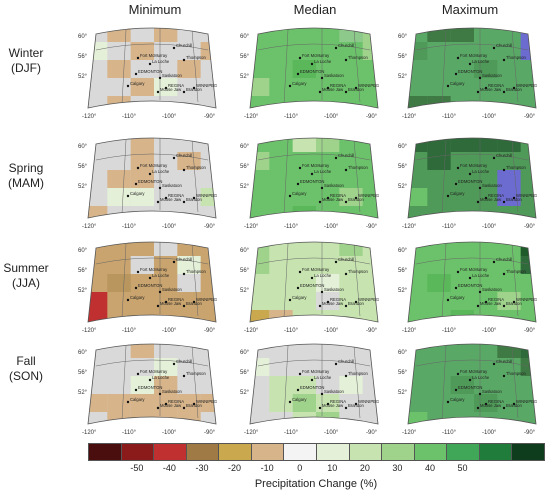 The width and height of the screenshot is (550, 494). Describe the element at coordinates (470, 71) in the screenshot. I see `city-label: EDMONTON` at that location.